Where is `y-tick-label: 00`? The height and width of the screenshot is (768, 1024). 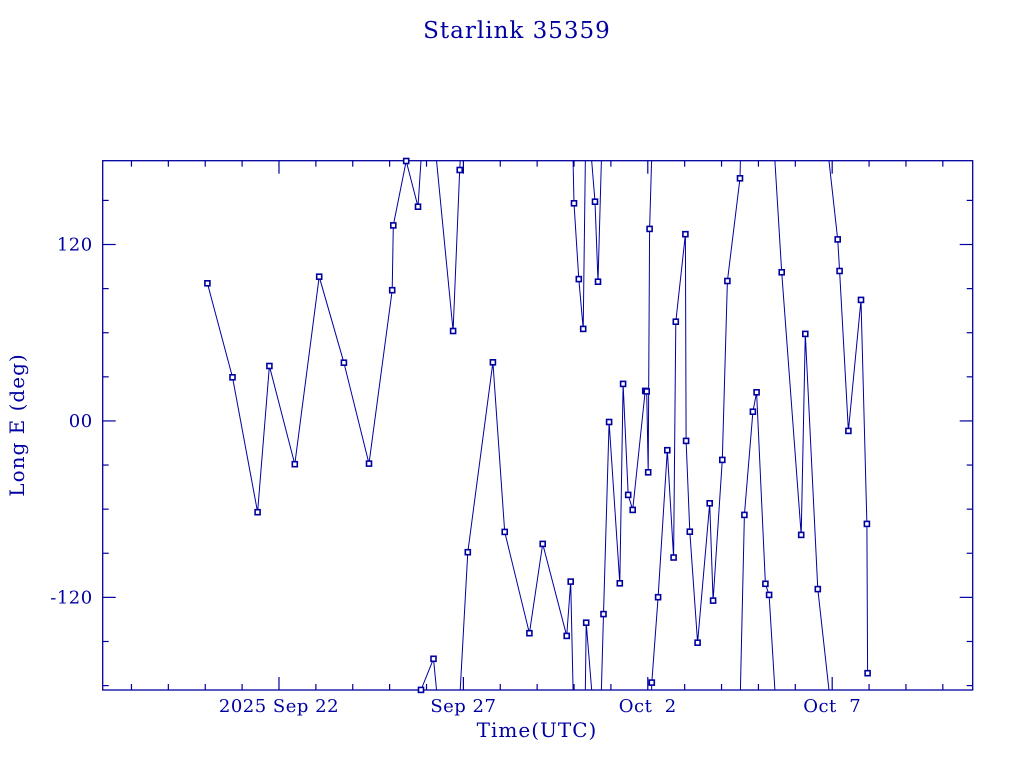
y-tick-label: 00 is located at coordinates (81, 421).